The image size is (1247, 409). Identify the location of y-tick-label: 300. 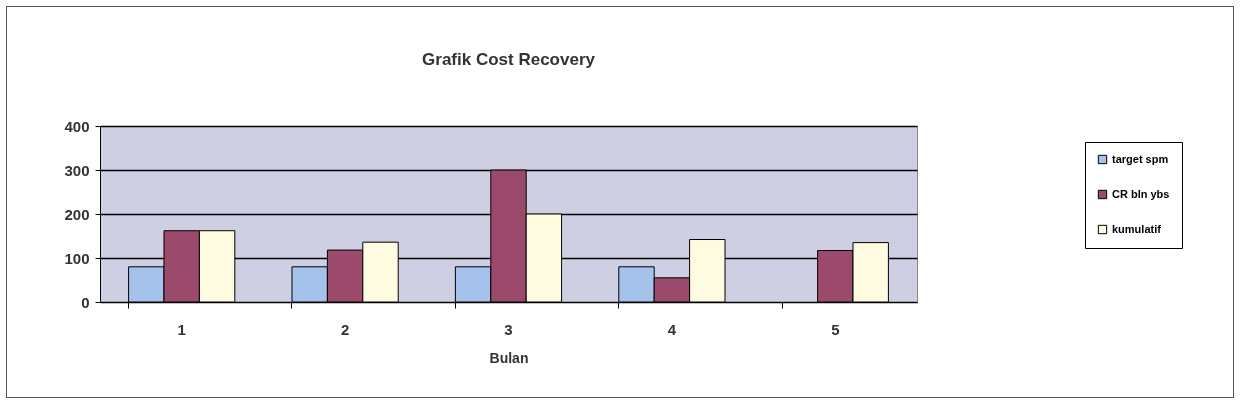
(77, 170).